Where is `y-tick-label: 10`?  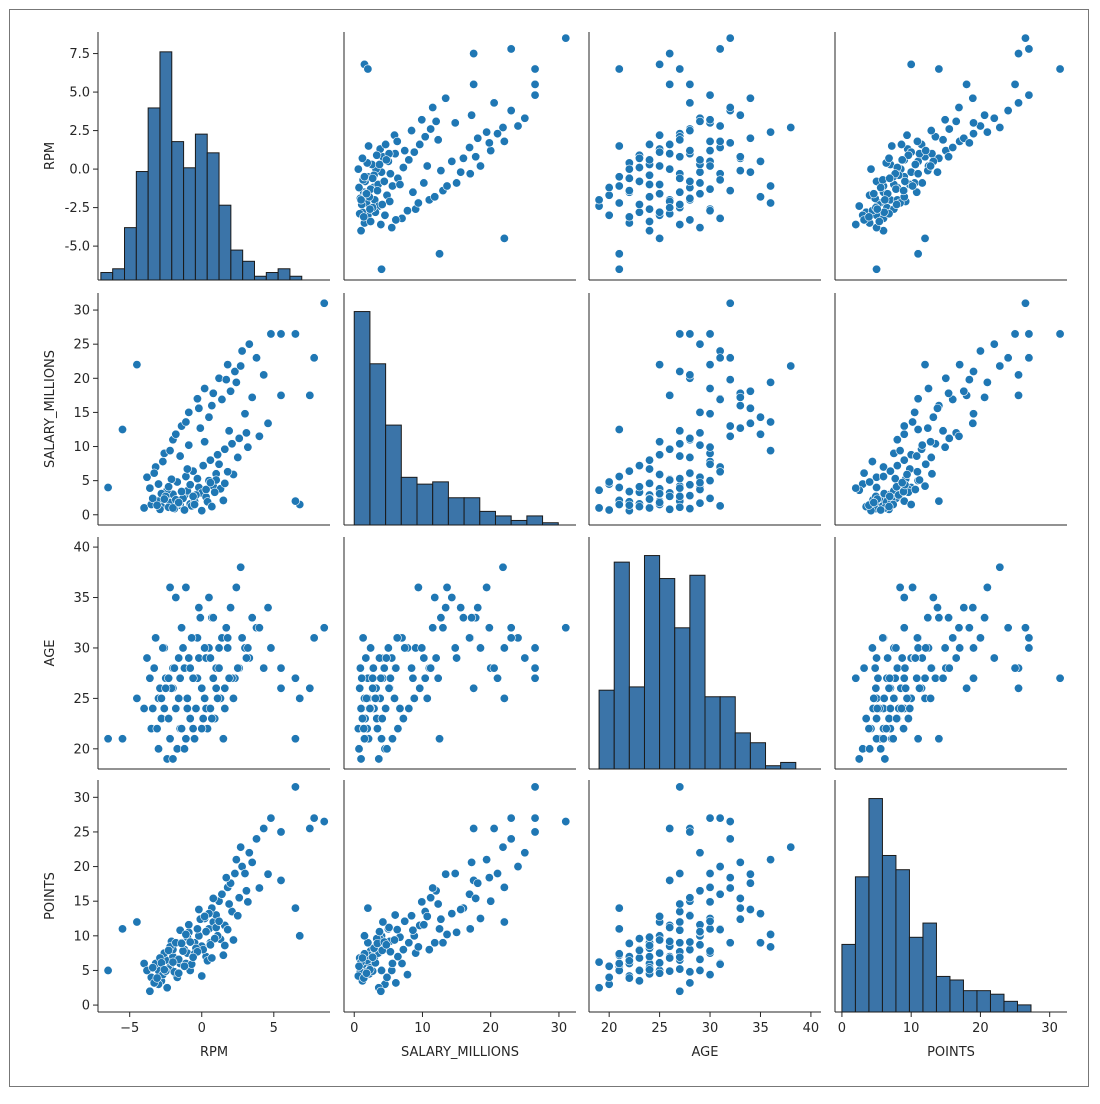 y-tick-label: 10 is located at coordinates (81, 447).